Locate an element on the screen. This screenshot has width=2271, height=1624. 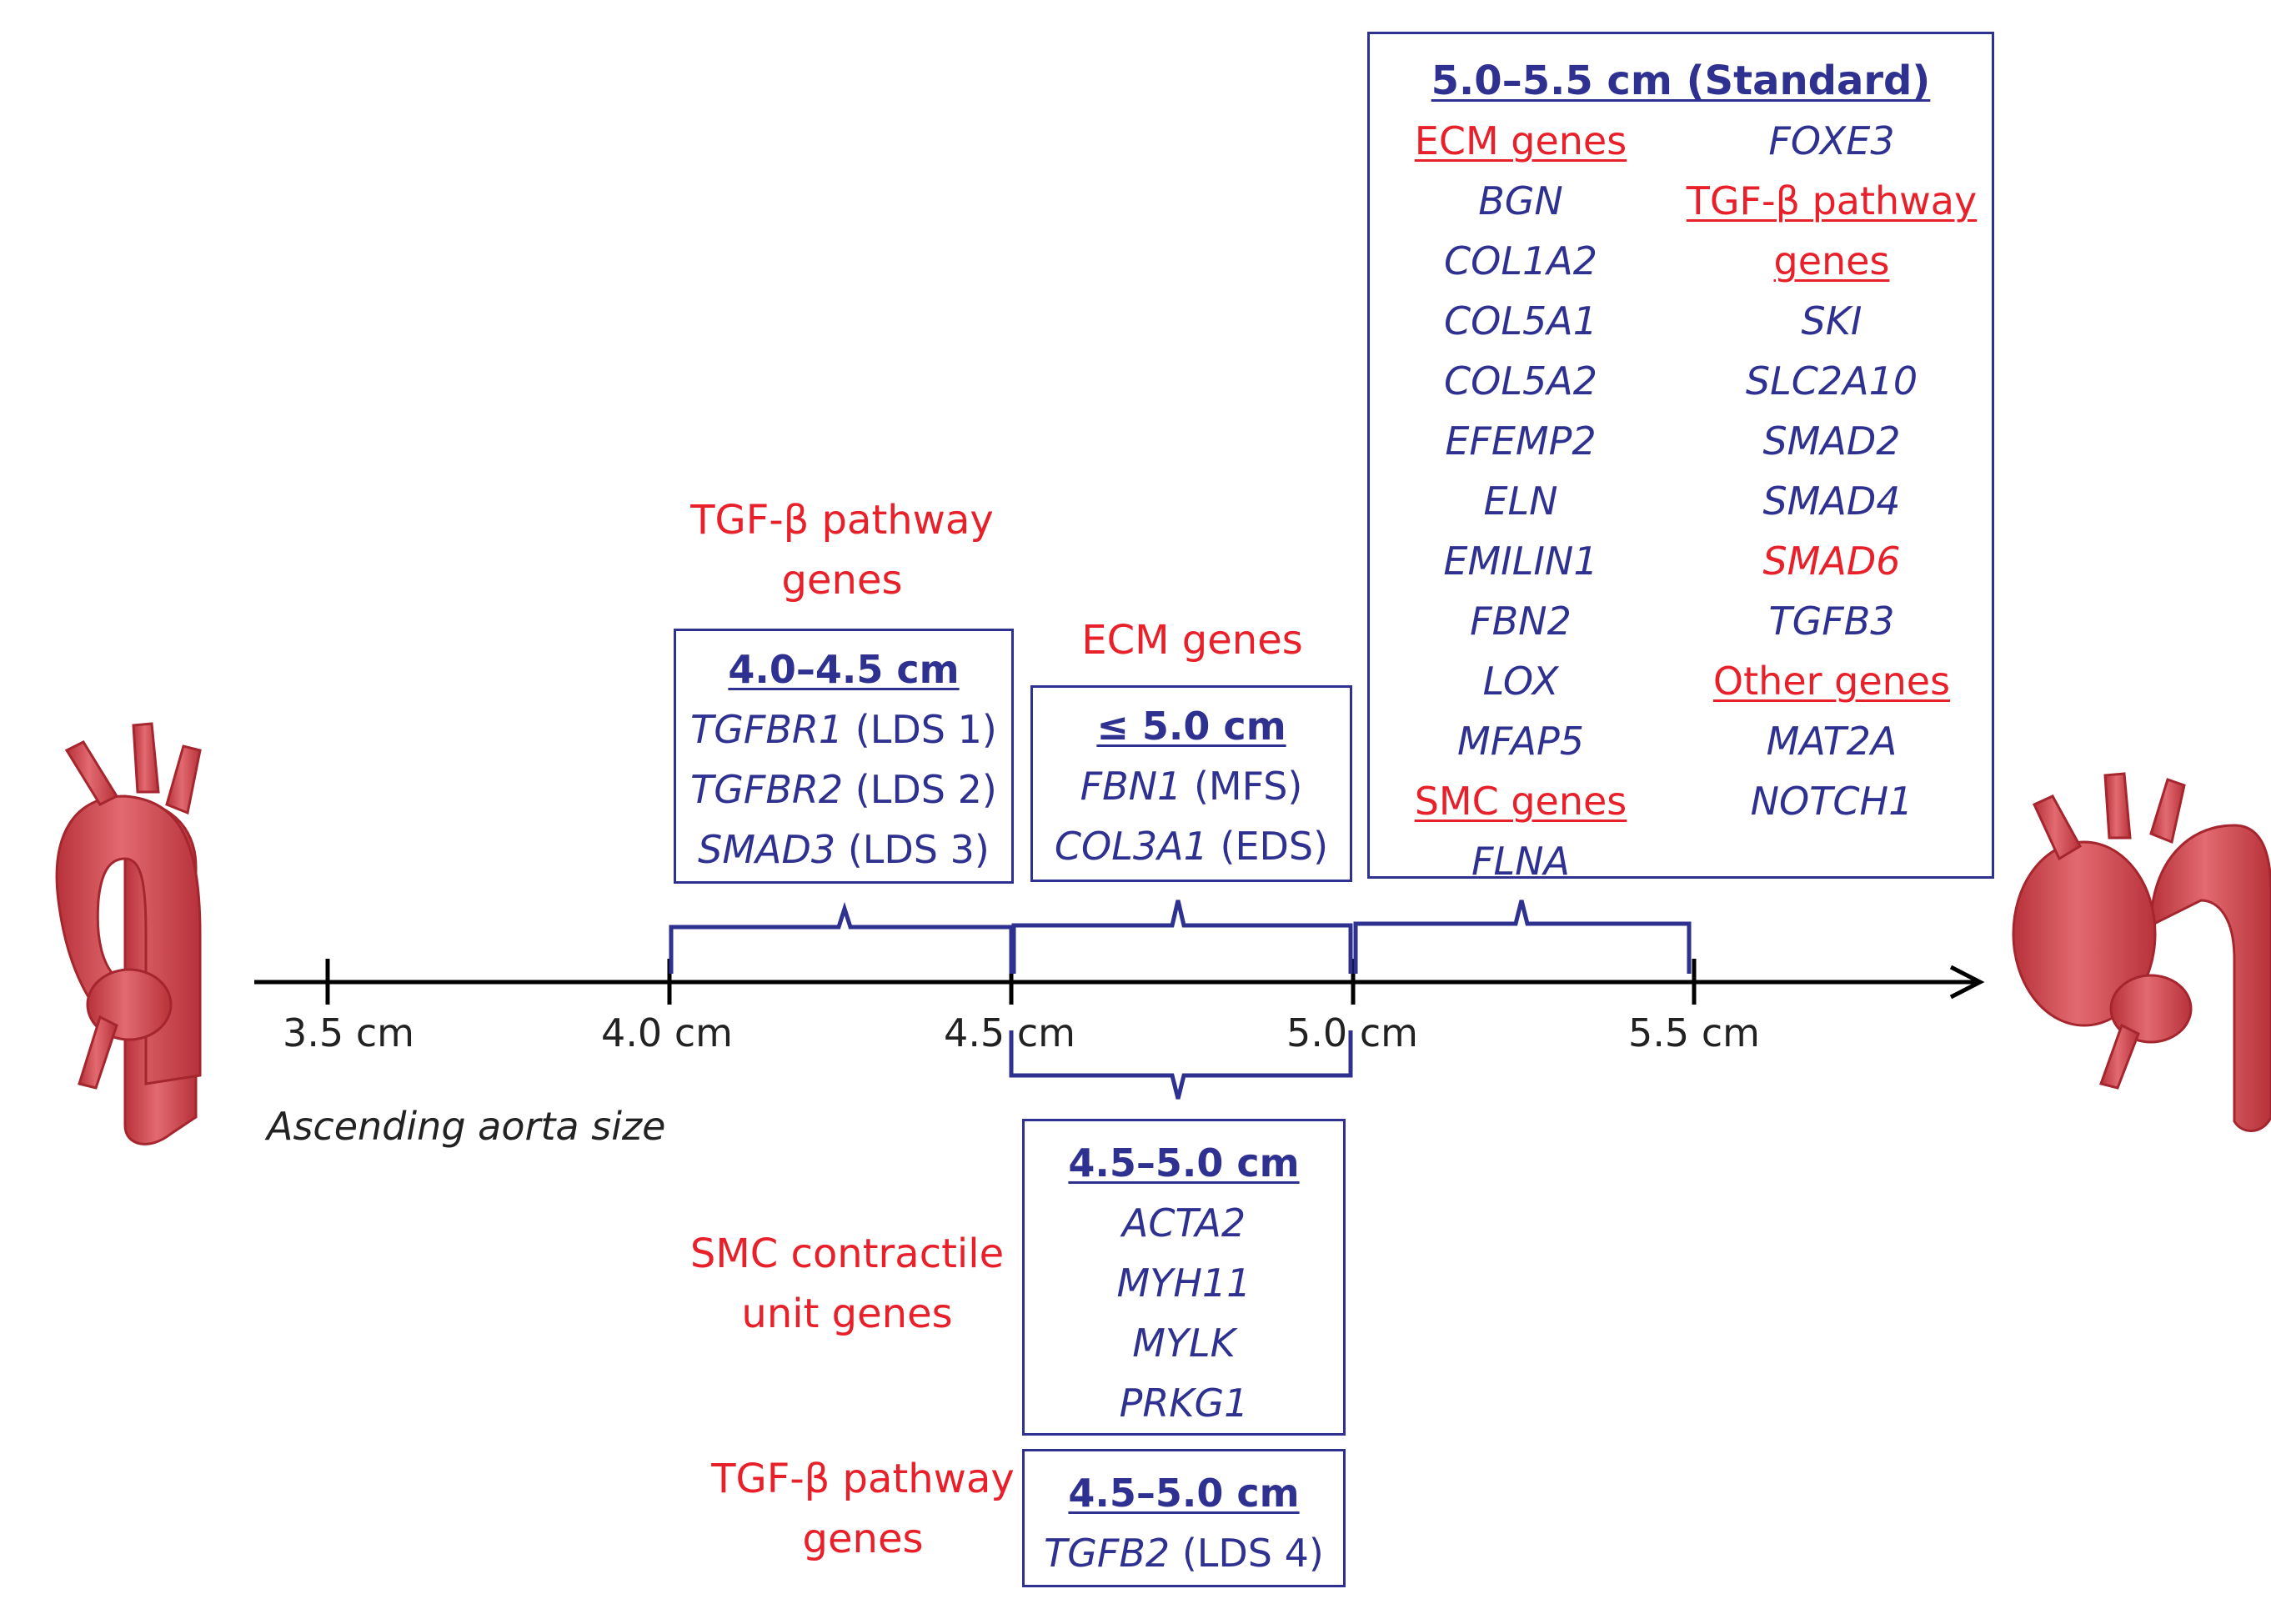
range-brackets is located at coordinates (1180, 1000).